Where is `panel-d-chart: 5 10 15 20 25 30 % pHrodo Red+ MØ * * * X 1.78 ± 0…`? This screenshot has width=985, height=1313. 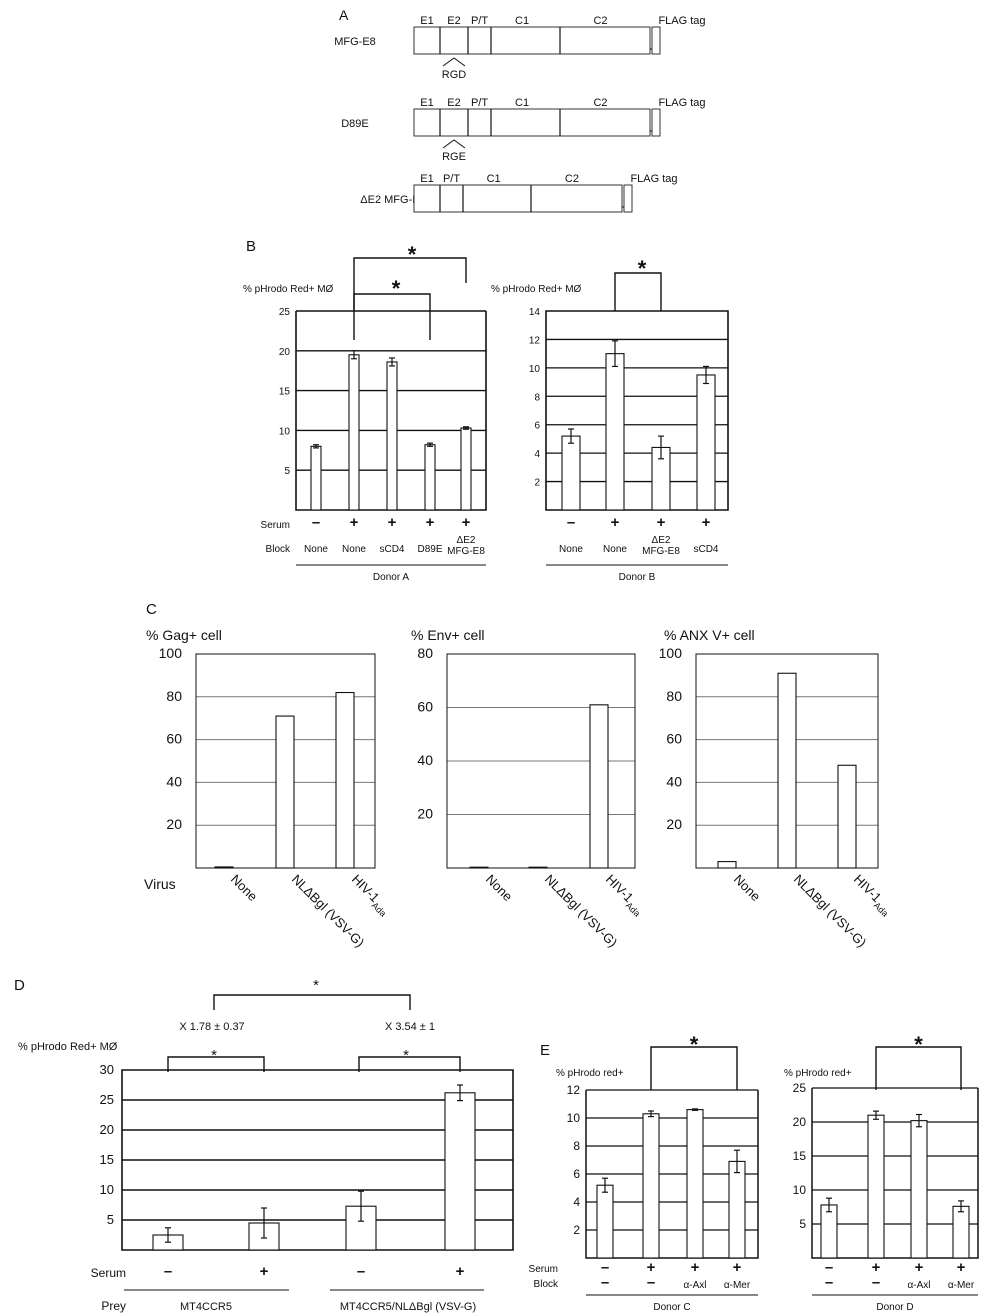
panel-d-chart: 5 10 15 20 25 30 % pHrodo Red+ MØ * * * X 1.78 ± 0… is located at coordinates (266, 1145).